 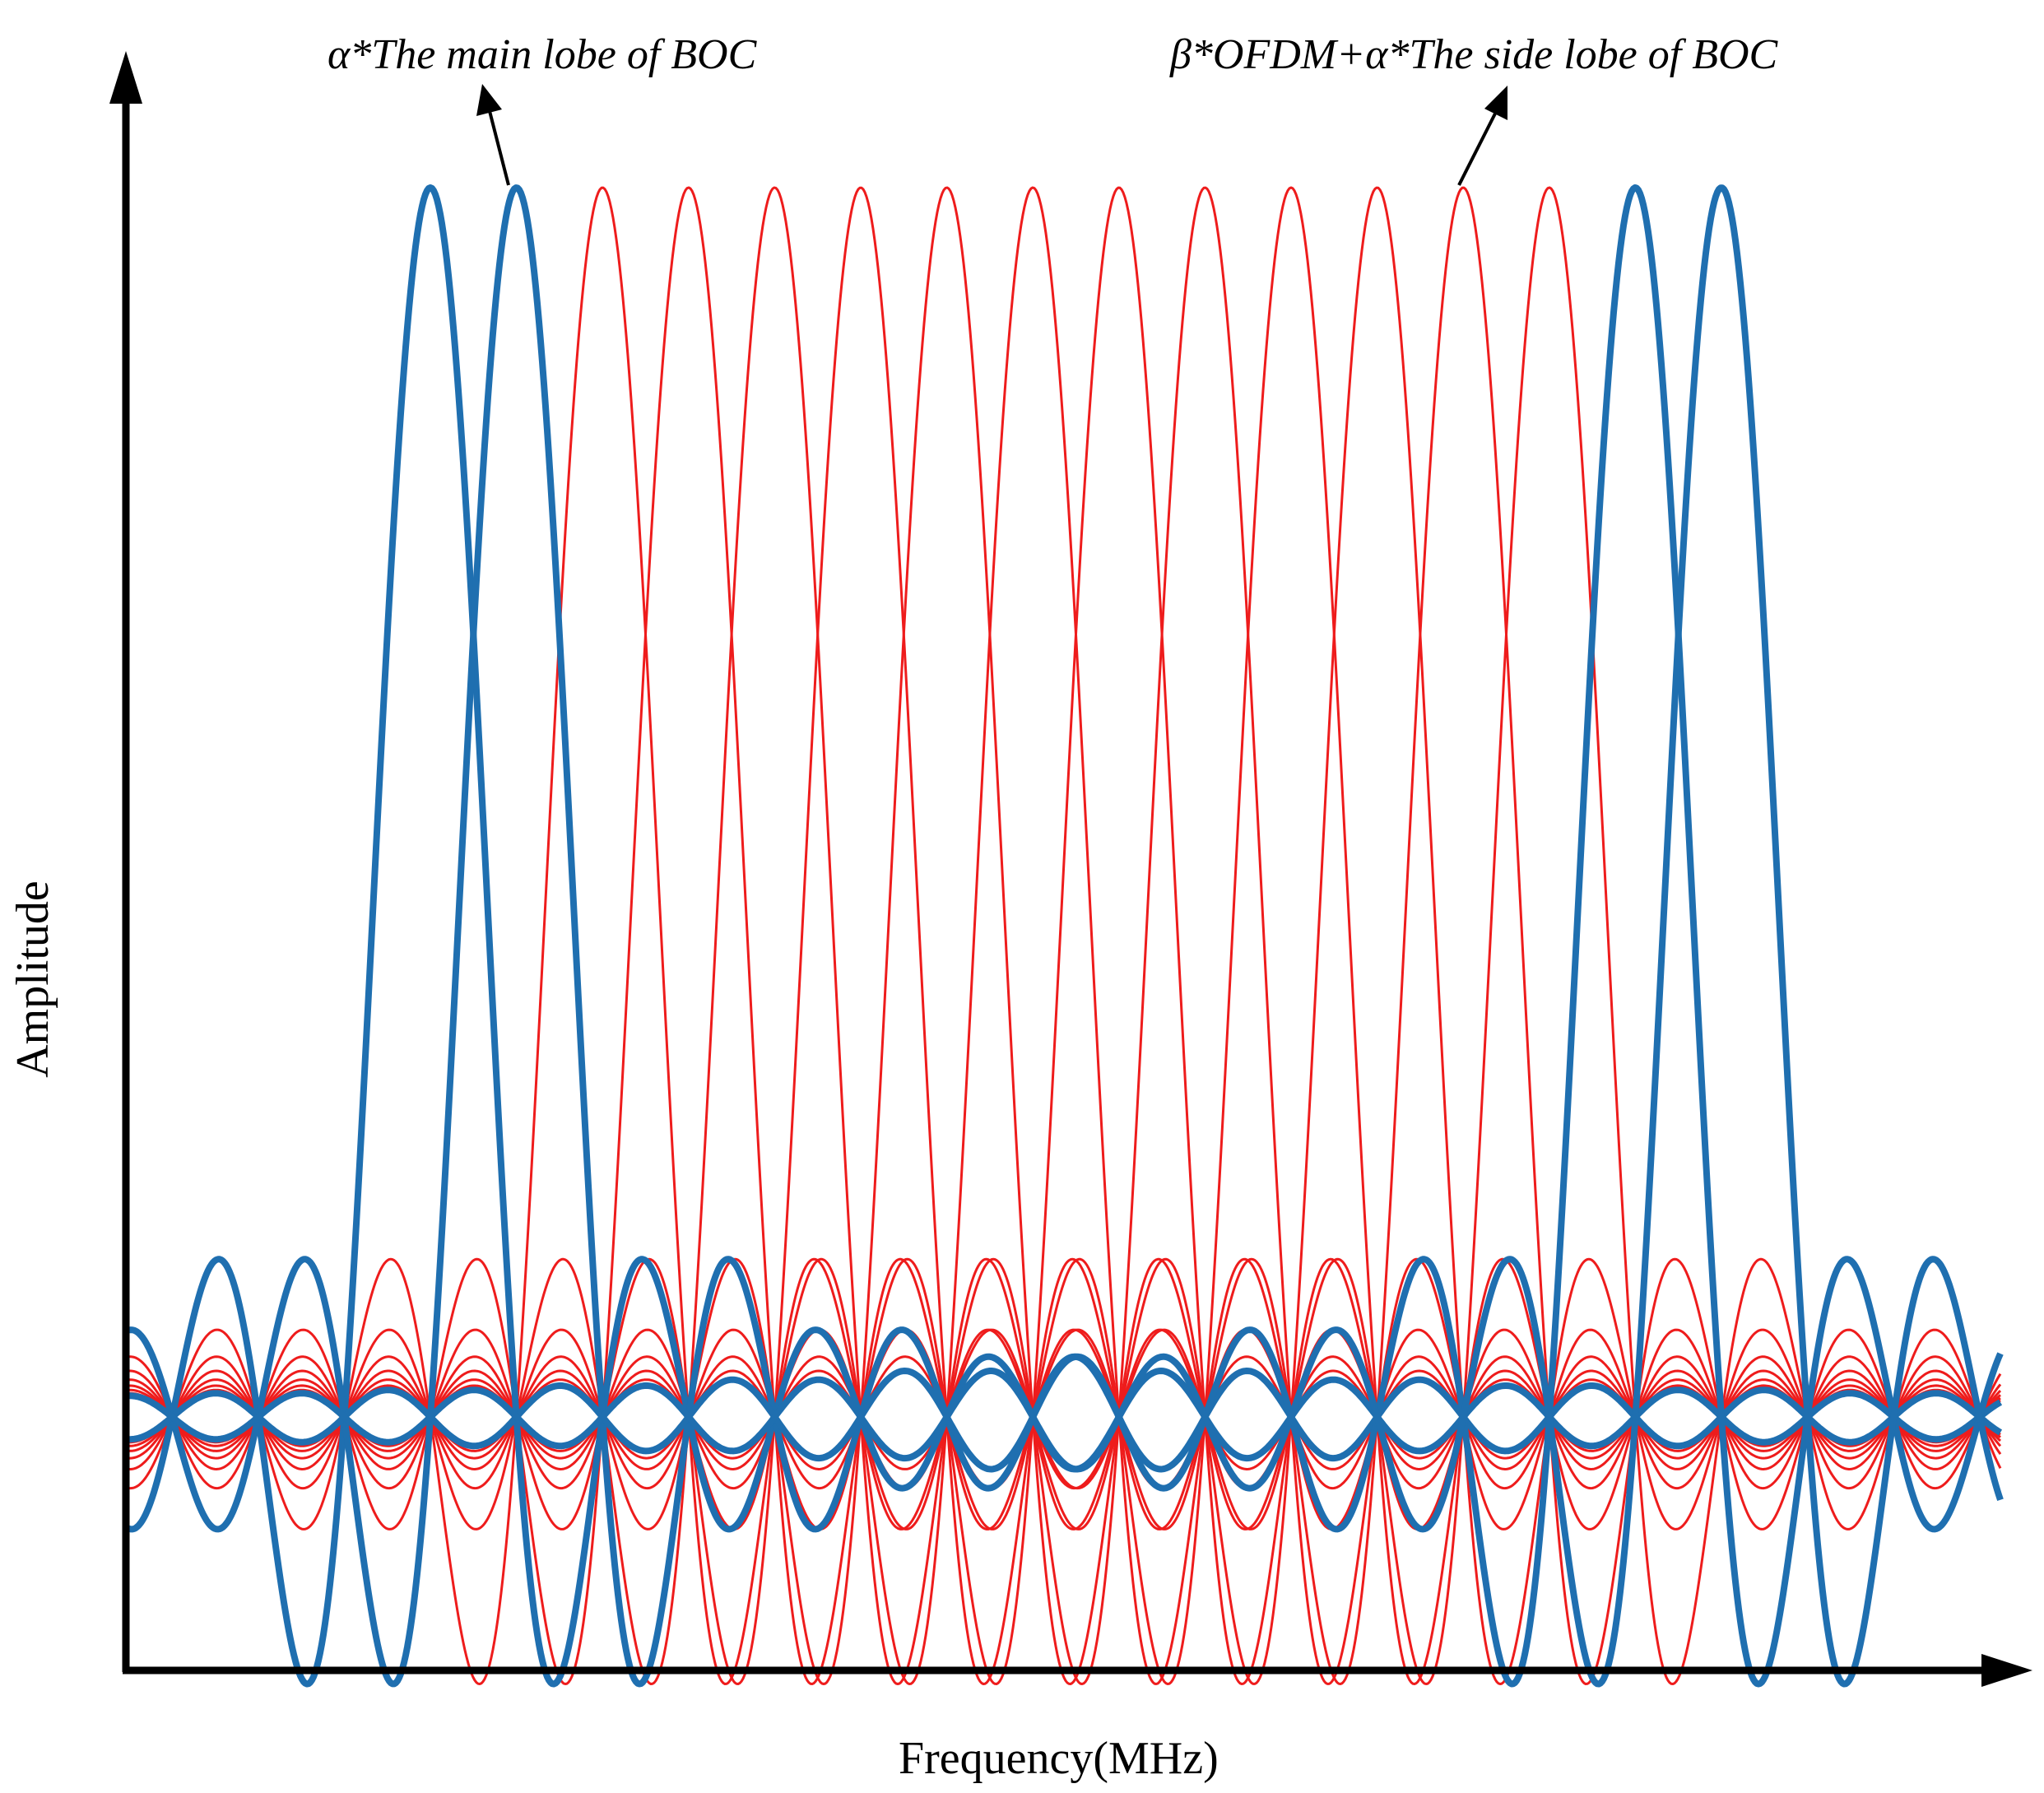 What do you see at coordinates (489, 100) in the screenshot?
I see `main-lobe-pointer-head` at bounding box center [489, 100].